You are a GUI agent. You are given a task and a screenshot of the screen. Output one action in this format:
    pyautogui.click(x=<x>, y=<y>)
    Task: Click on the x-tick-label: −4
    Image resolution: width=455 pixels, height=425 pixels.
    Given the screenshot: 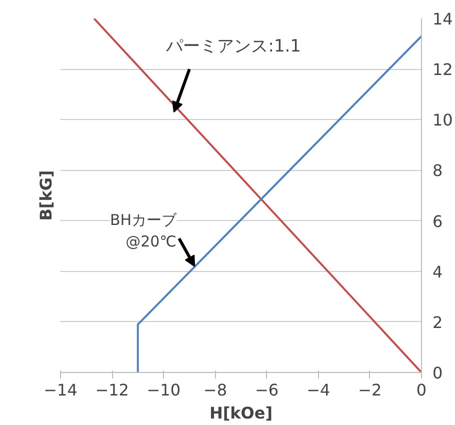 What is the action you would take?
    pyautogui.click(x=318, y=390)
    